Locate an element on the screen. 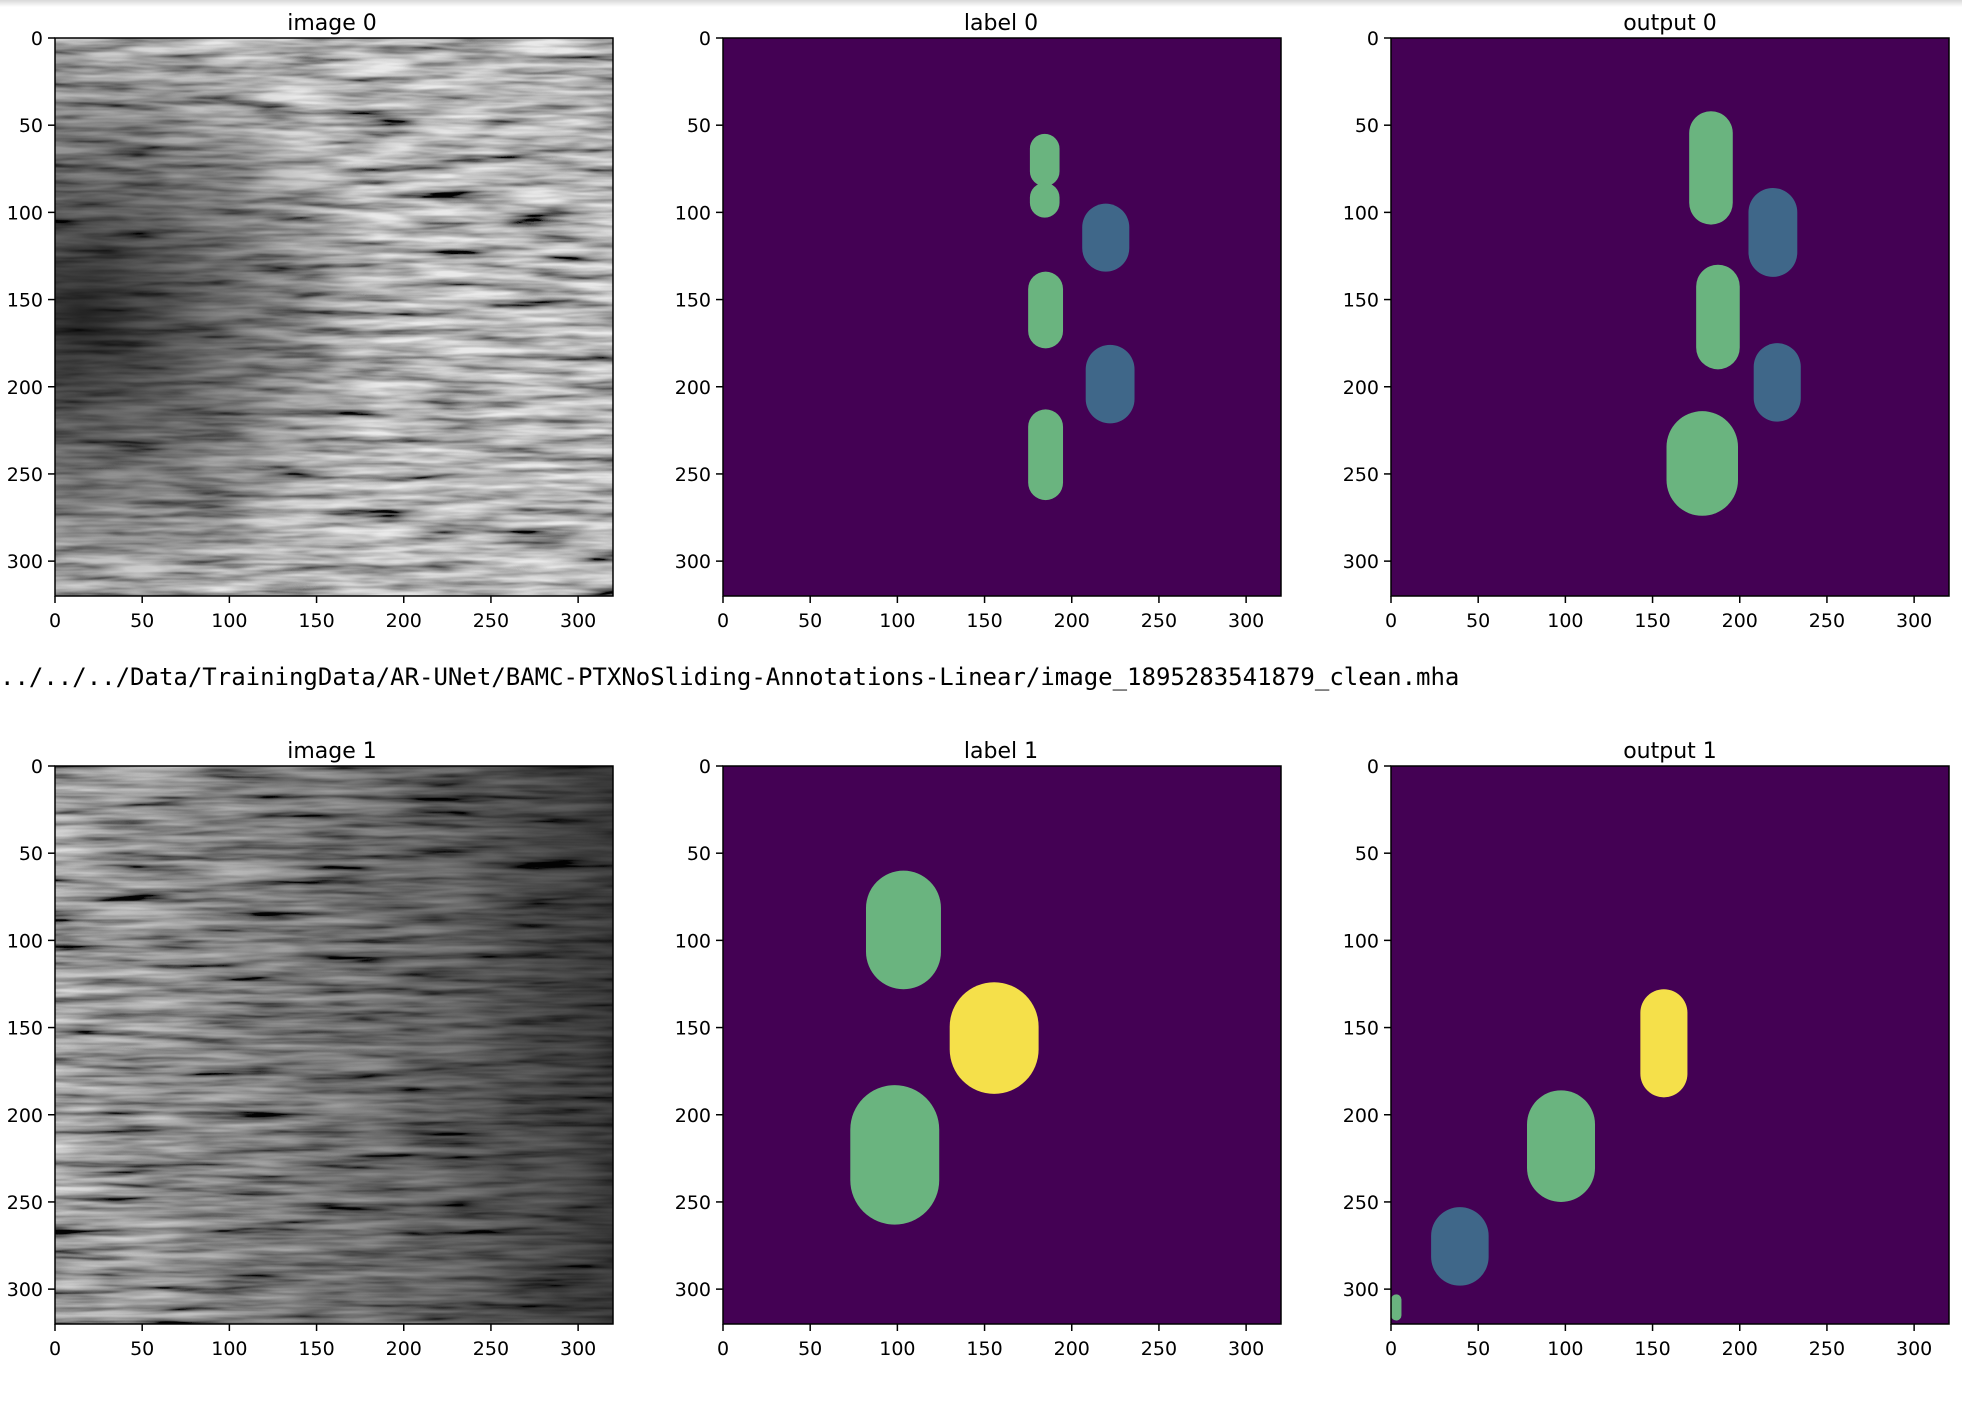 The width and height of the screenshot is (1962, 1418). panel-title: image 1 is located at coordinates (332, 751).